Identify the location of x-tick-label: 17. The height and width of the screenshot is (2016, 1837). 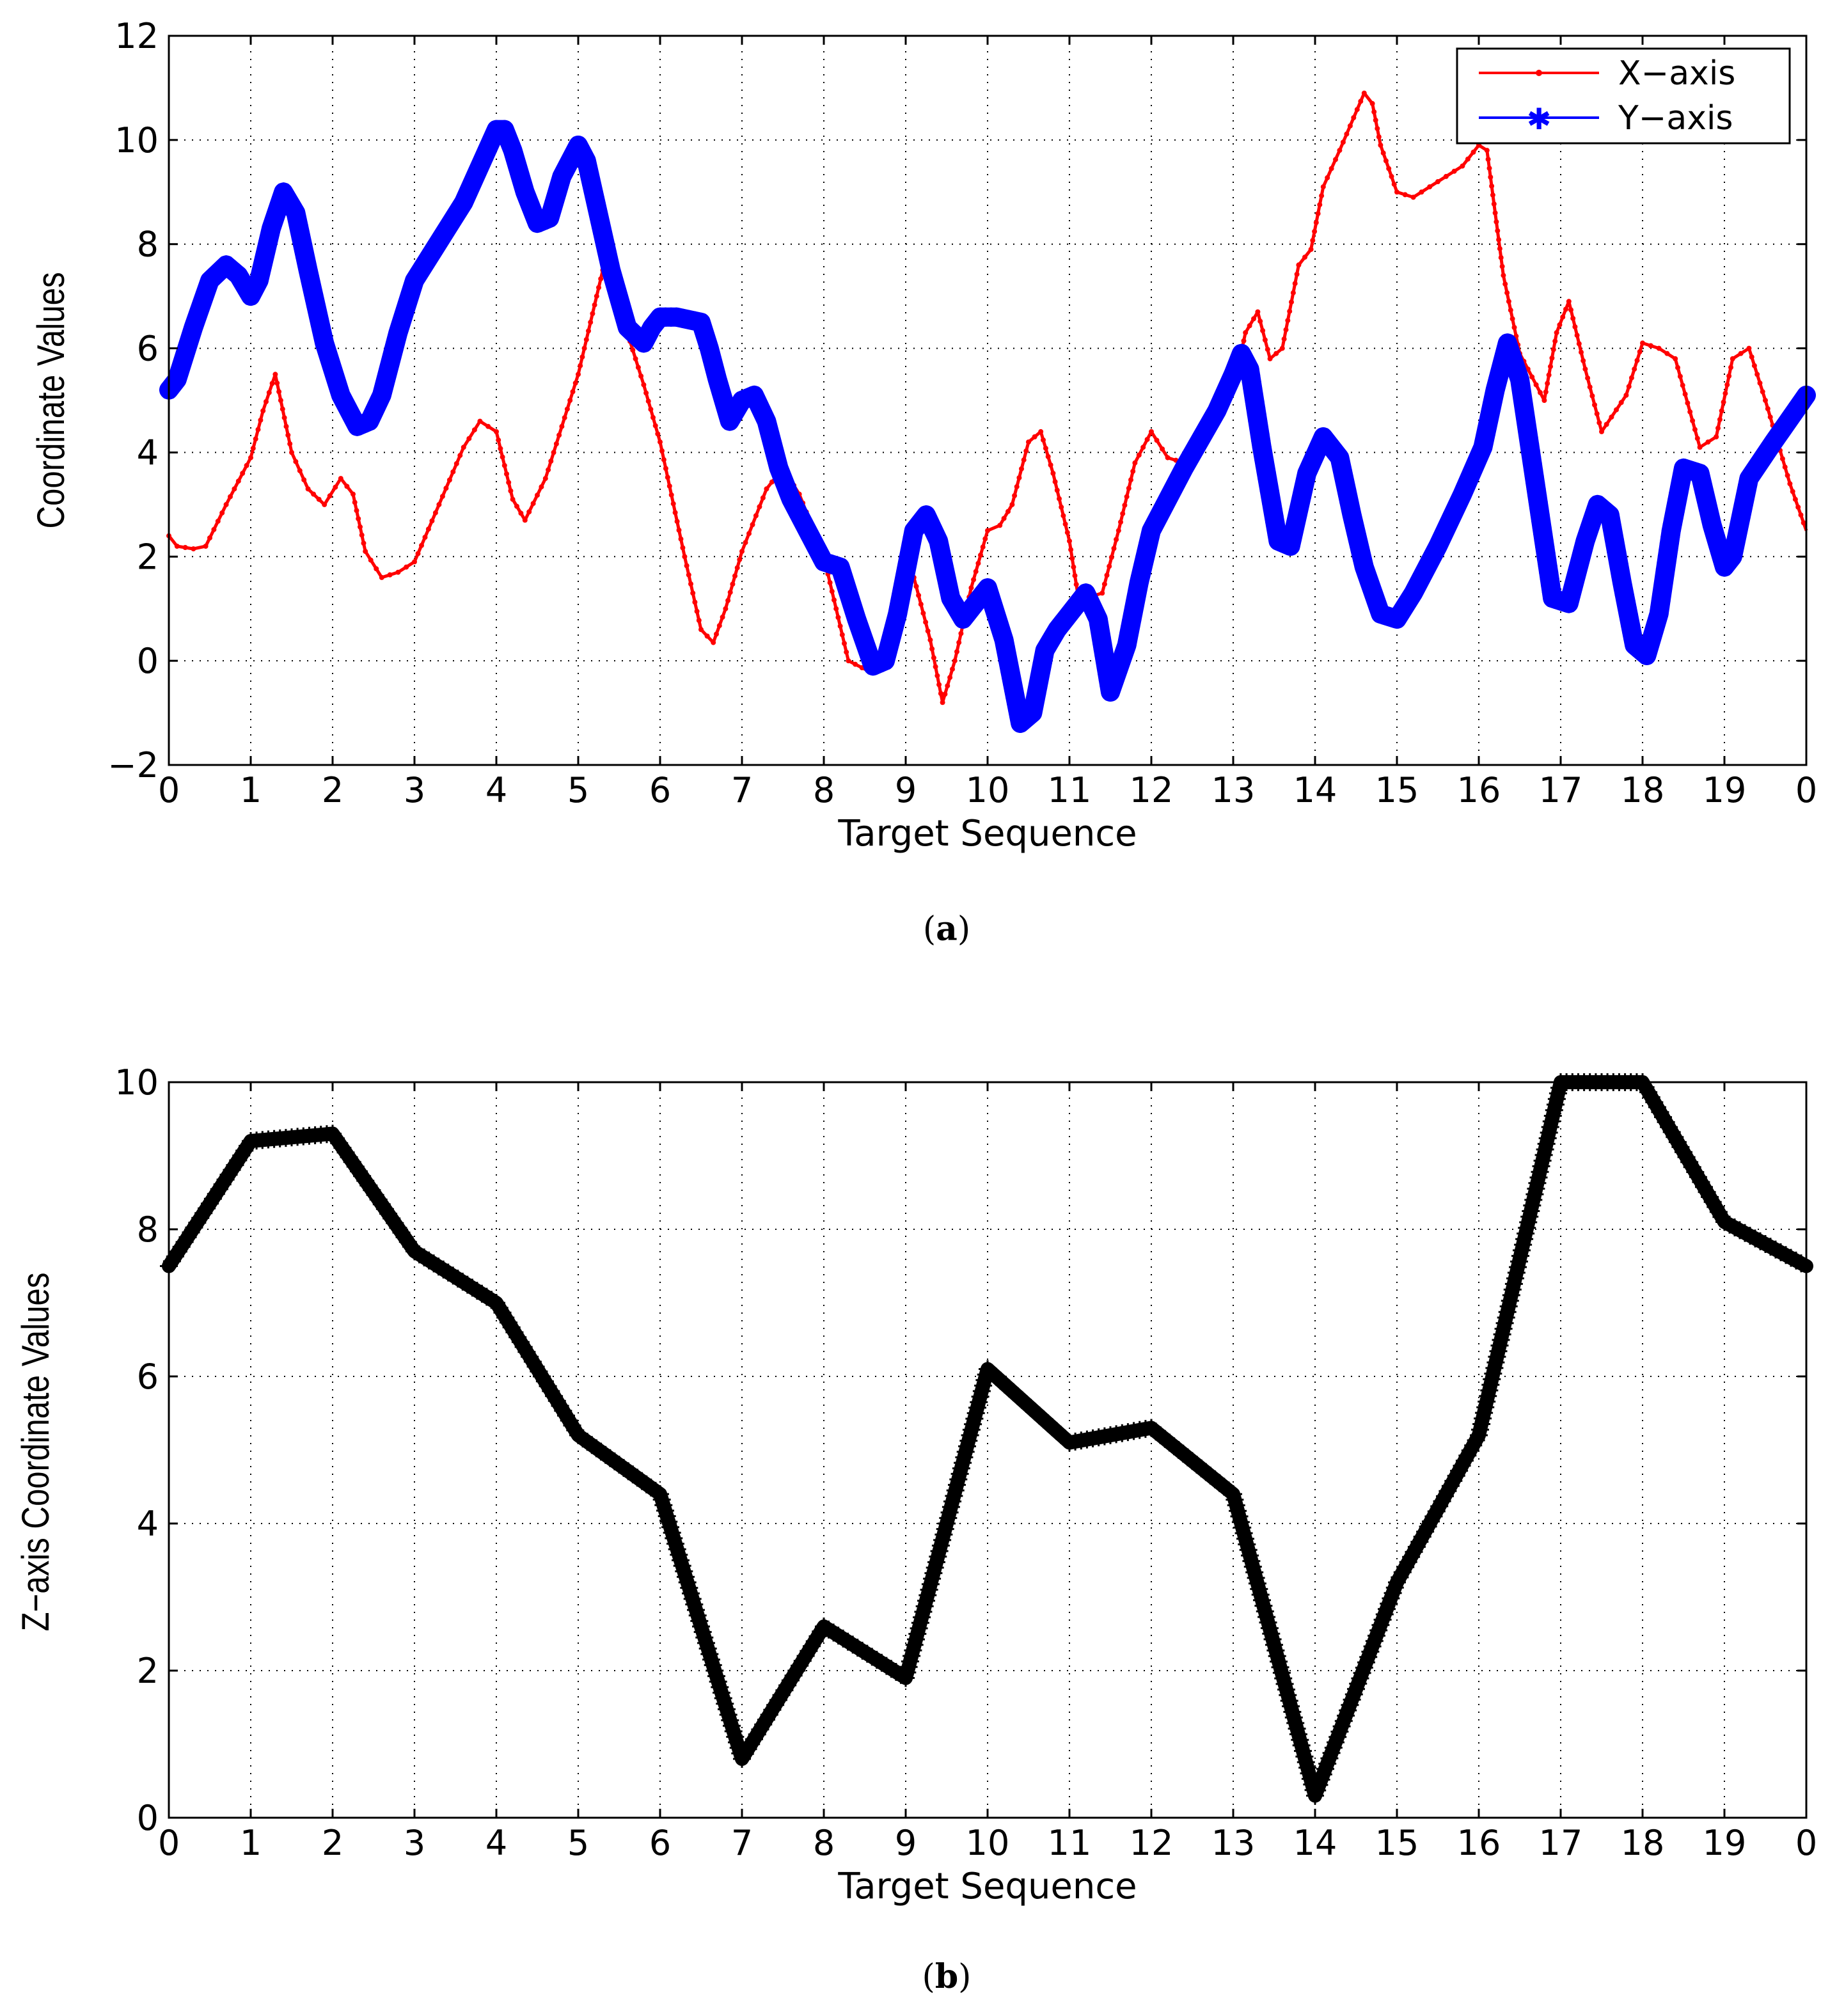
(1561, 790).